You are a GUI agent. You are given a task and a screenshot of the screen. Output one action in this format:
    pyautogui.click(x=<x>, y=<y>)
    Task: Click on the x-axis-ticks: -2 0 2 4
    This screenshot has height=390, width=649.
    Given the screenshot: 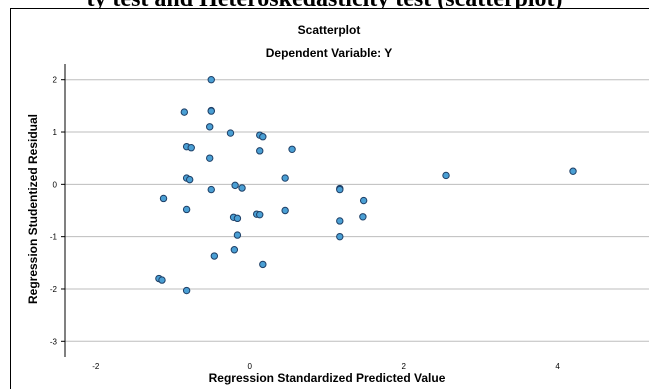 What is the action you would take?
    pyautogui.click(x=326, y=366)
    